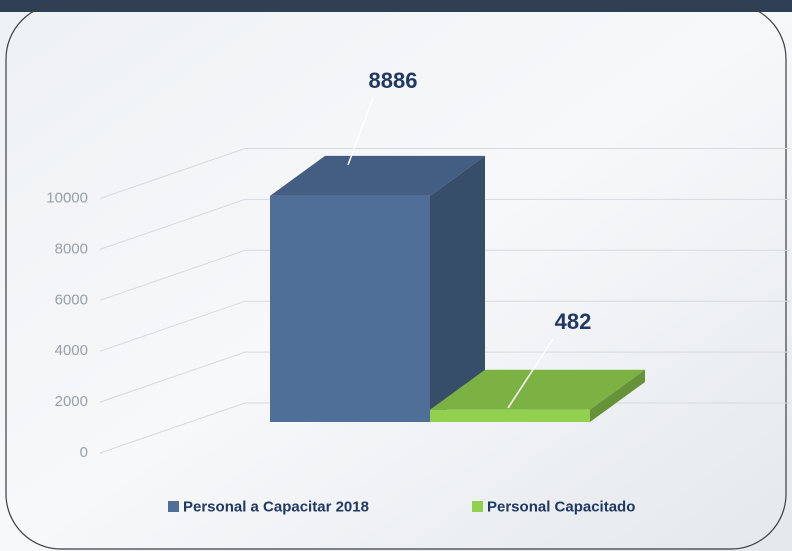  What do you see at coordinates (573, 321) in the screenshot?
I see `value-label: 482` at bounding box center [573, 321].